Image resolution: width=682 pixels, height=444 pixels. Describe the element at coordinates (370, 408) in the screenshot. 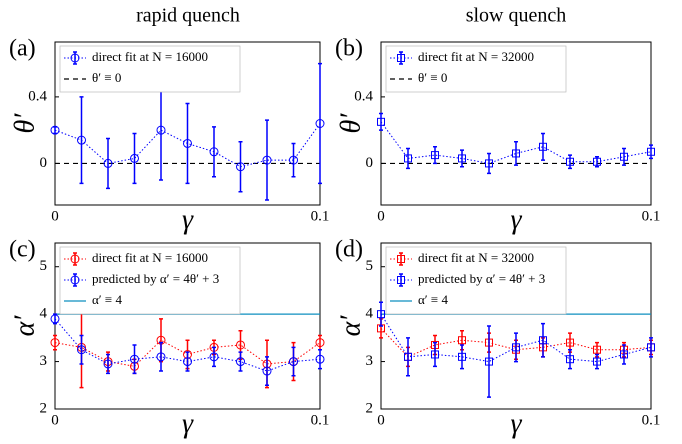

I see `y-tick-label: 2` at that location.